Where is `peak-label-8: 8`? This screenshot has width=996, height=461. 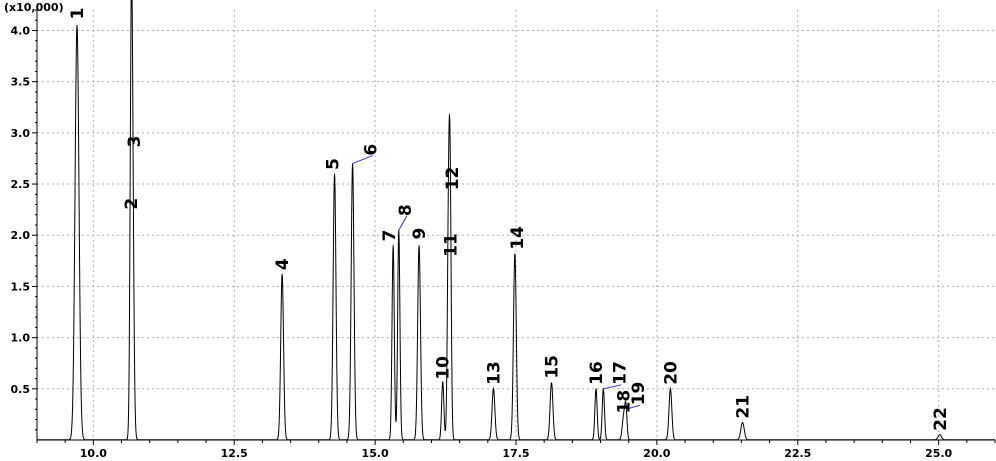 peak-label-8: 8 is located at coordinates (406, 210).